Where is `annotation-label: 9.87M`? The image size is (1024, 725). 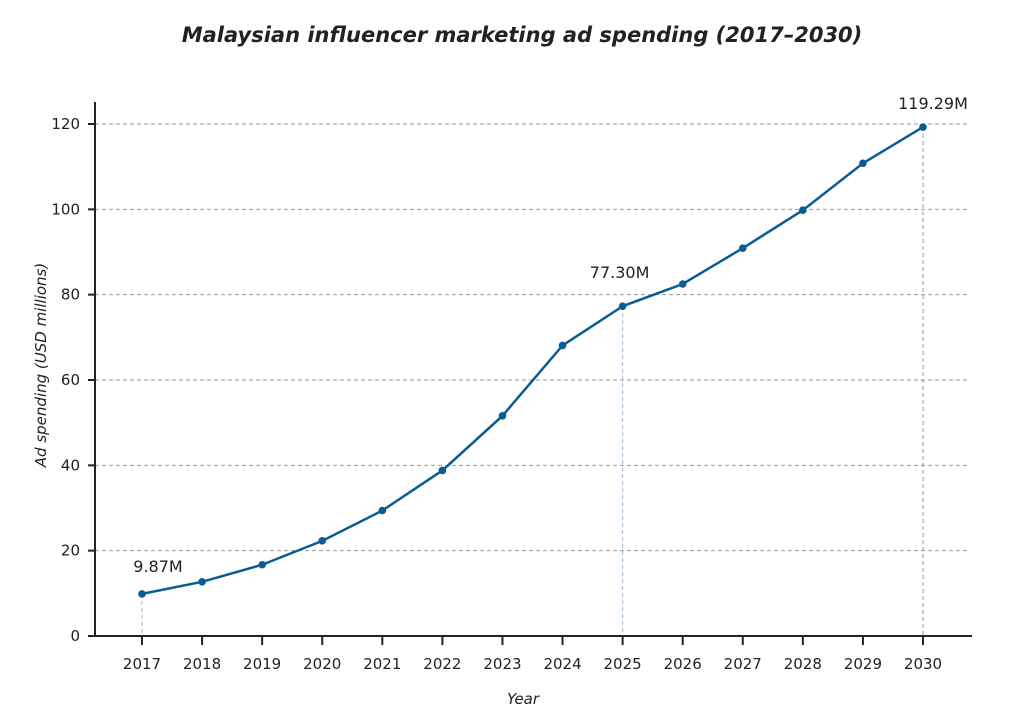 annotation-label: 9.87M is located at coordinates (157, 566).